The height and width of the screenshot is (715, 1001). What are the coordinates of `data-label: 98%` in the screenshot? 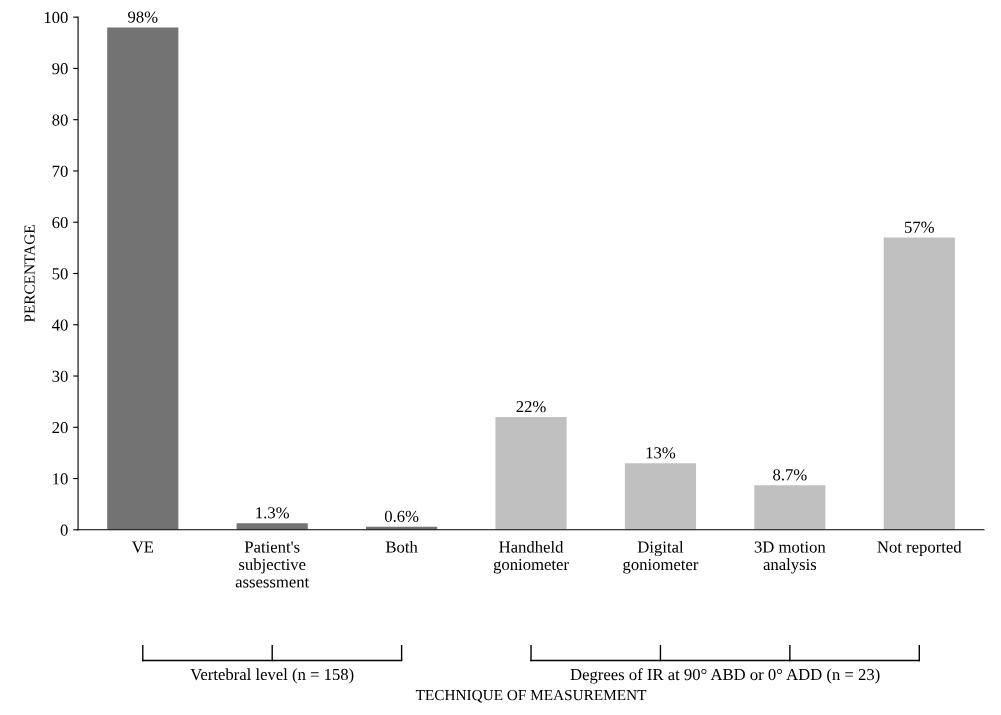 It's located at (143, 17).